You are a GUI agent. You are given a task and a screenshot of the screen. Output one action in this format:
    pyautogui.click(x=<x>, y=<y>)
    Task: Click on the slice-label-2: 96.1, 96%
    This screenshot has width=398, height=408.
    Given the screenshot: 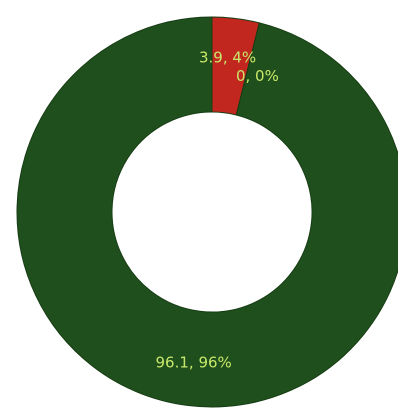 What is the action you would take?
    pyautogui.click(x=194, y=362)
    